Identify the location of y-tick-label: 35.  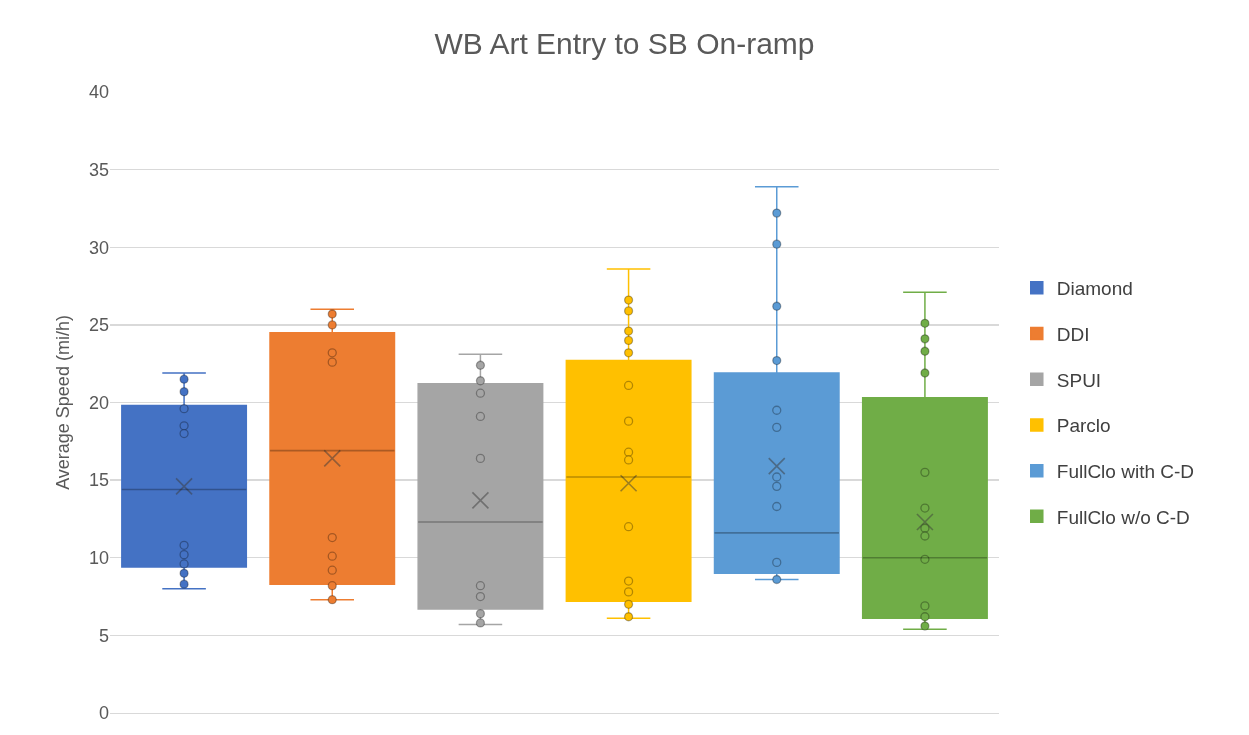
(98, 169).